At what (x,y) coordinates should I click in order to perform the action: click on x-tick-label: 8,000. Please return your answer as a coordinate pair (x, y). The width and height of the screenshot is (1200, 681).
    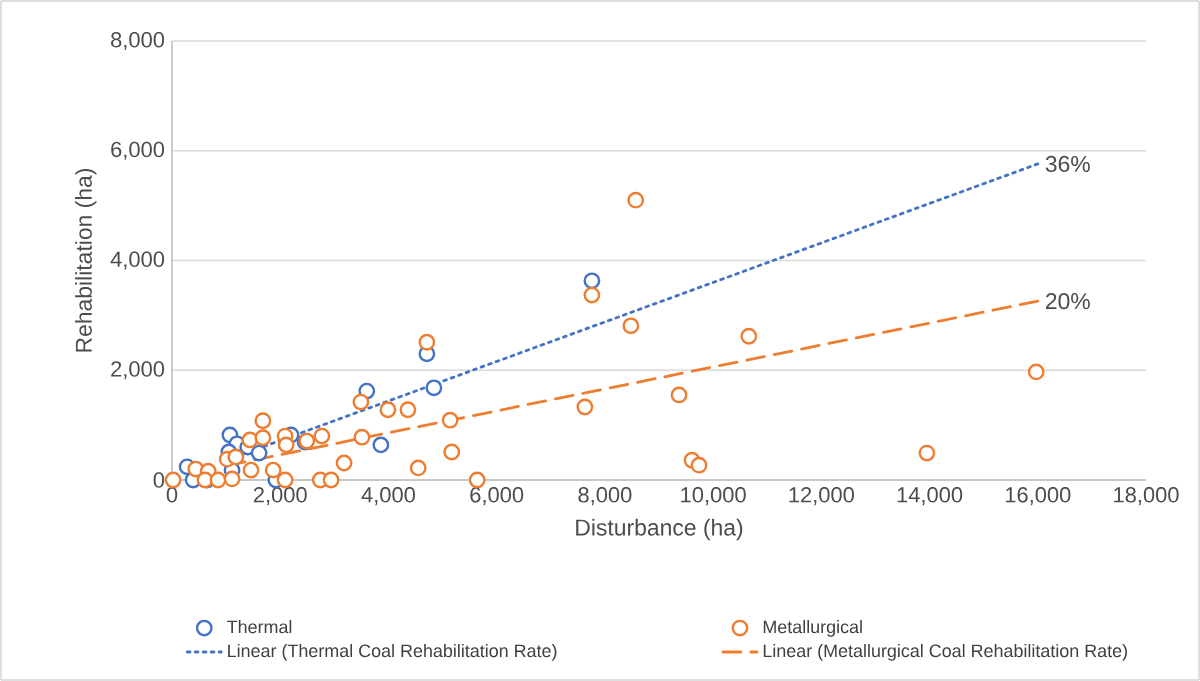
    Looking at the image, I should click on (605, 496).